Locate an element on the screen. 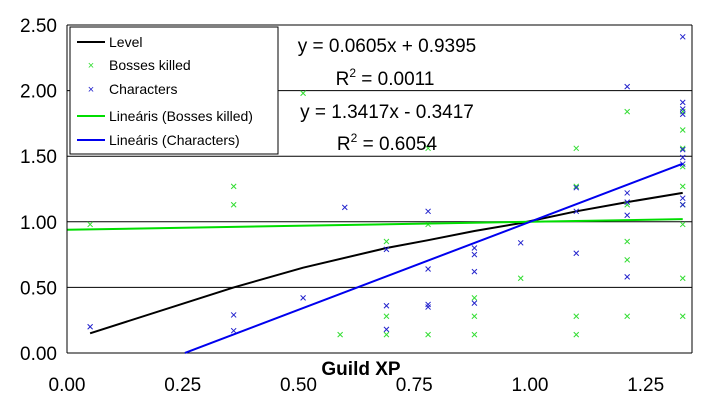  x-tick-label: 0.50 is located at coordinates (298, 385).